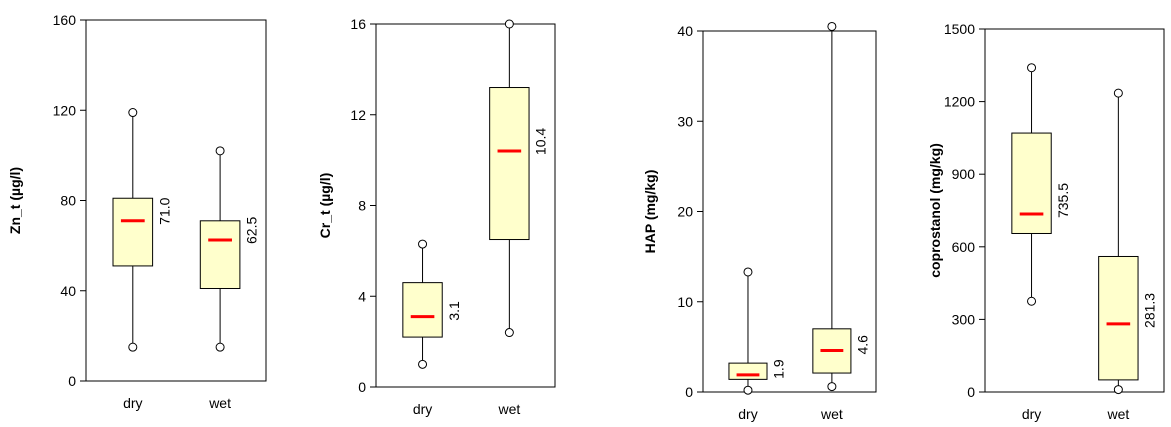  What do you see at coordinates (252, 230) in the screenshot?
I see `median-value-label: 62.5` at bounding box center [252, 230].